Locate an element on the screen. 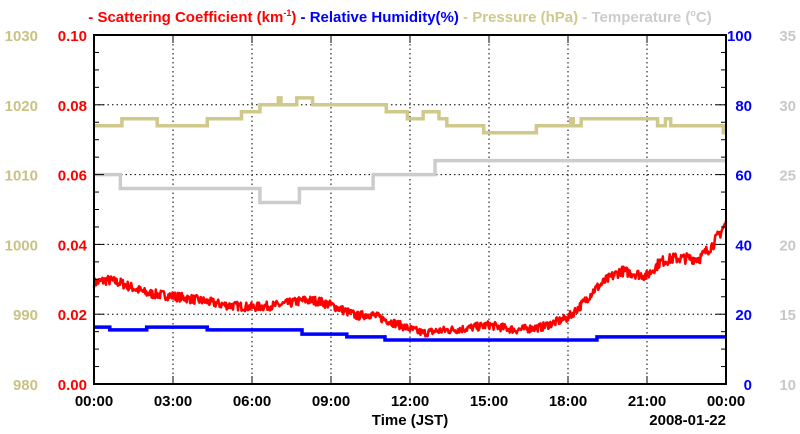 The height and width of the screenshot is (434, 800). legend-label: Pressure (hPa) is located at coordinates (525, 17).